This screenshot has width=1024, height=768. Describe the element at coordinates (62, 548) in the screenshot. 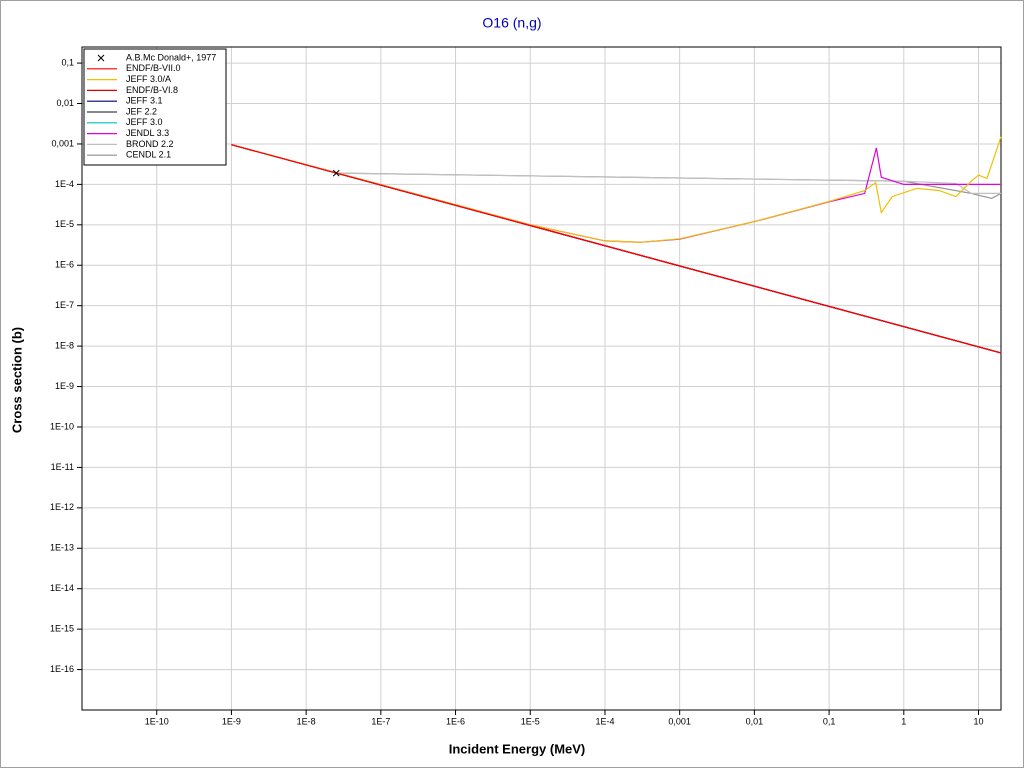

I see `y-tick-label: 1E-13` at that location.